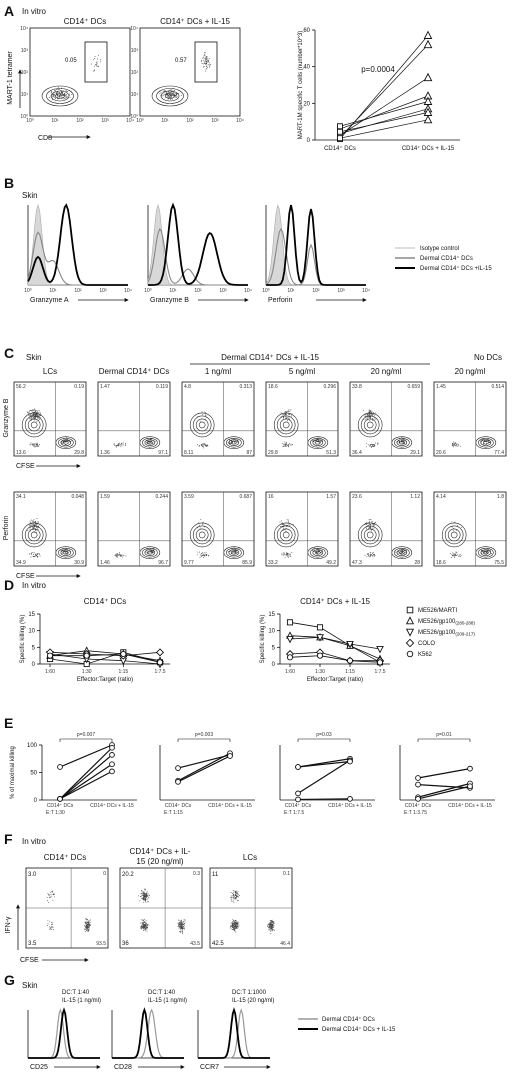  Describe the element at coordinates (134, 371) in the screenshot. I see `flow-c-column-title: Dermal CD14⁺ DCs` at that location.